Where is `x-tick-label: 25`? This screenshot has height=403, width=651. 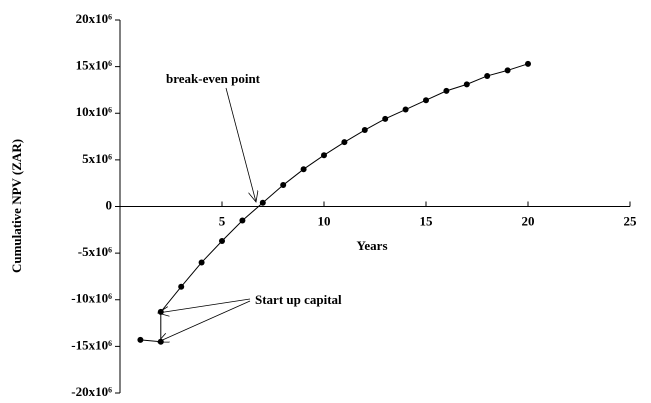 x-tick-label: 25 is located at coordinates (631, 220).